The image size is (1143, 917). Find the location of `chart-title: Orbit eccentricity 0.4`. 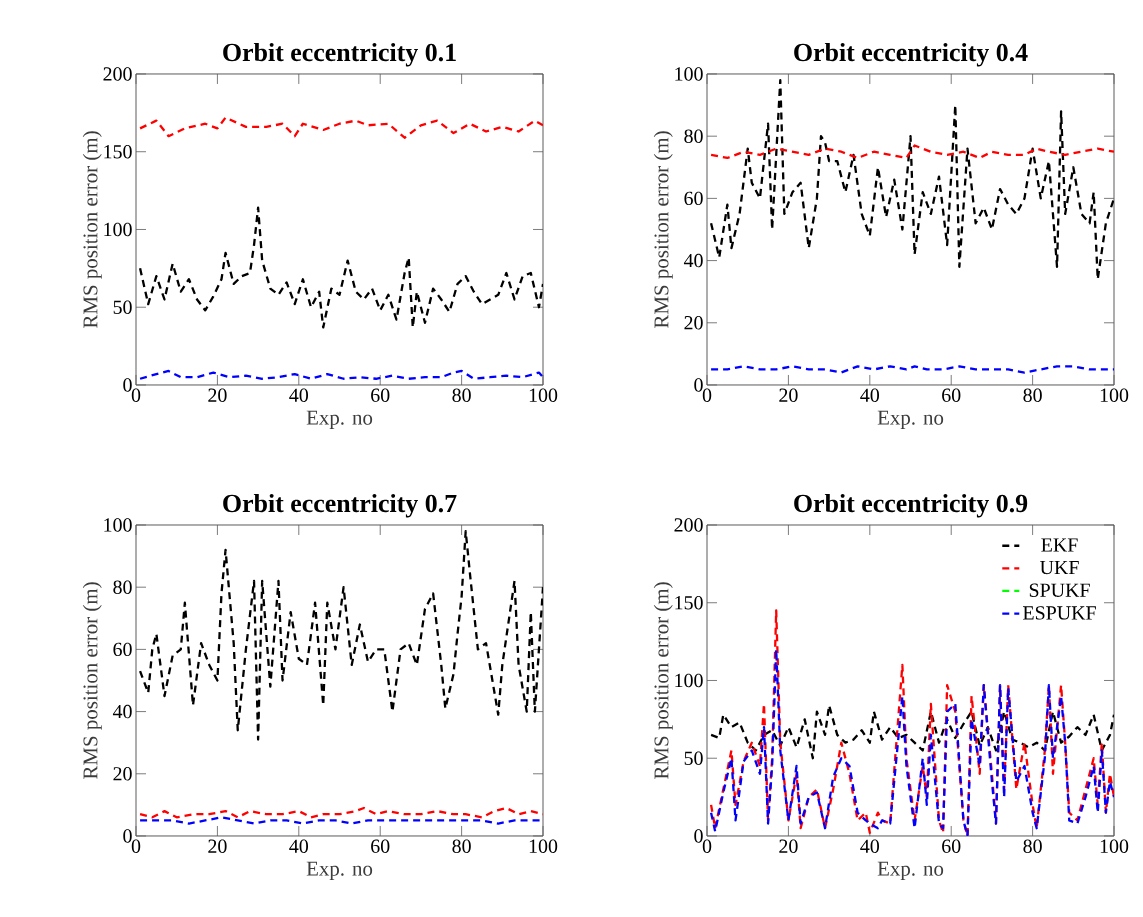

chart-title: Orbit eccentricity 0.4 is located at coordinates (911, 54).